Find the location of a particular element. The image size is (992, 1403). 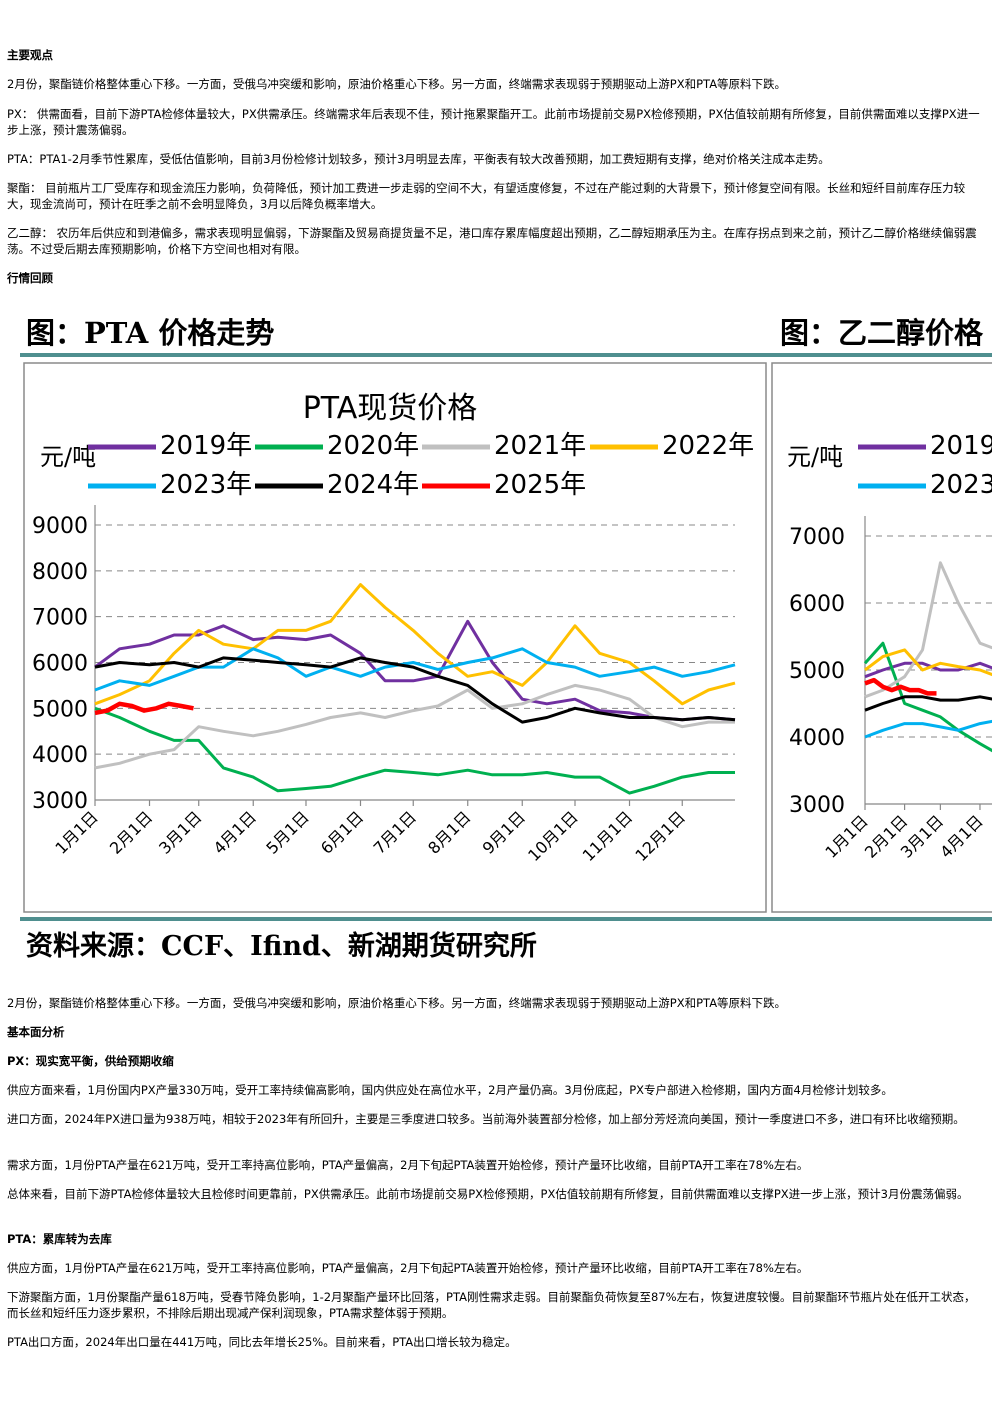

review-heading: 行情回顾 is located at coordinates (30, 278).